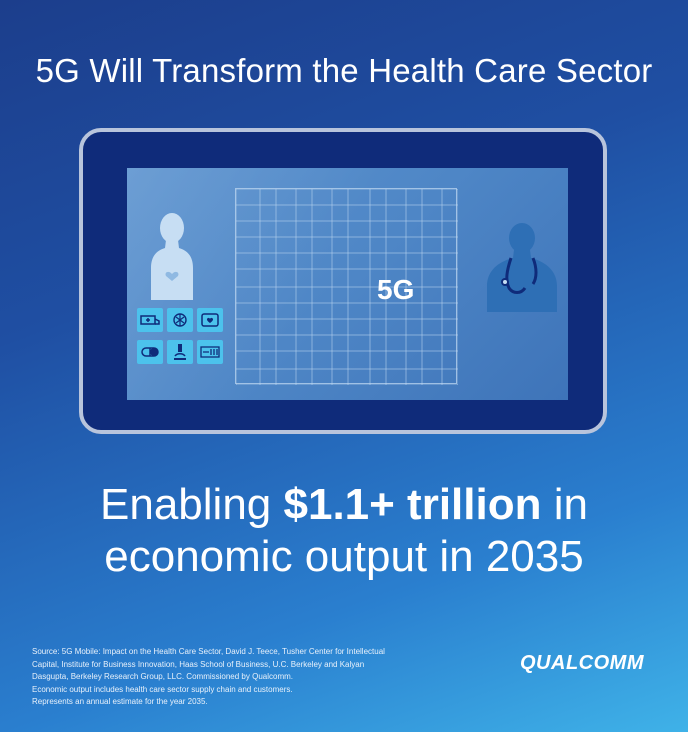  What do you see at coordinates (412, 504) in the screenshot?
I see `headline-amount: $1.1+ trillion` at bounding box center [412, 504].